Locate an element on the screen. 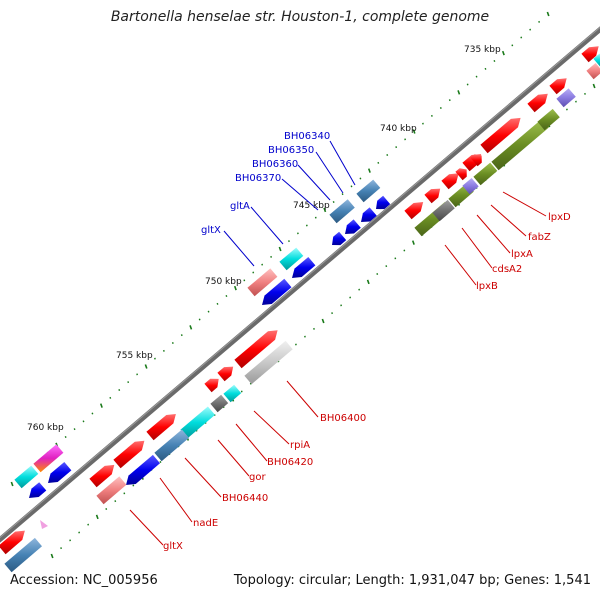  gene-label-rpia: rpiA is located at coordinates (300, 445).